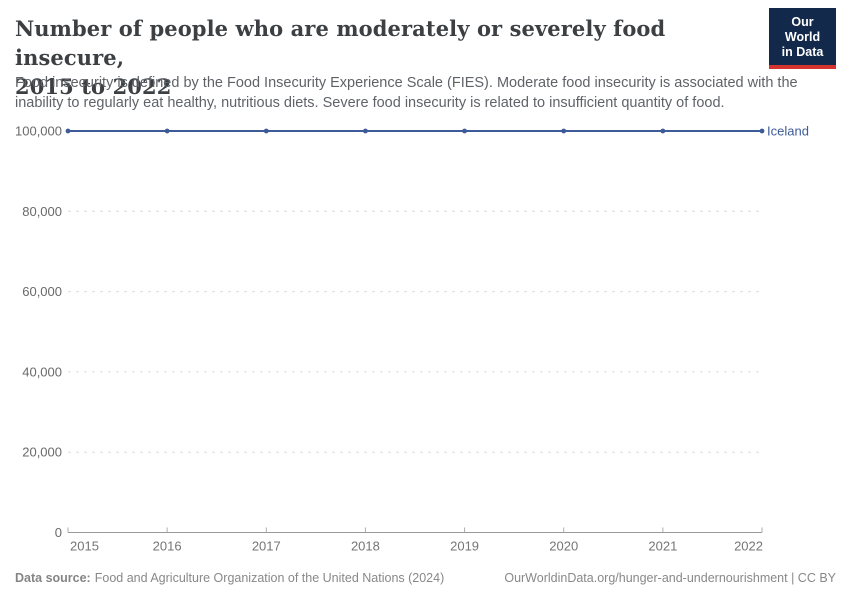 This screenshot has width=850, height=600. I want to click on data-point-iceland-2022, so click(762, 131).